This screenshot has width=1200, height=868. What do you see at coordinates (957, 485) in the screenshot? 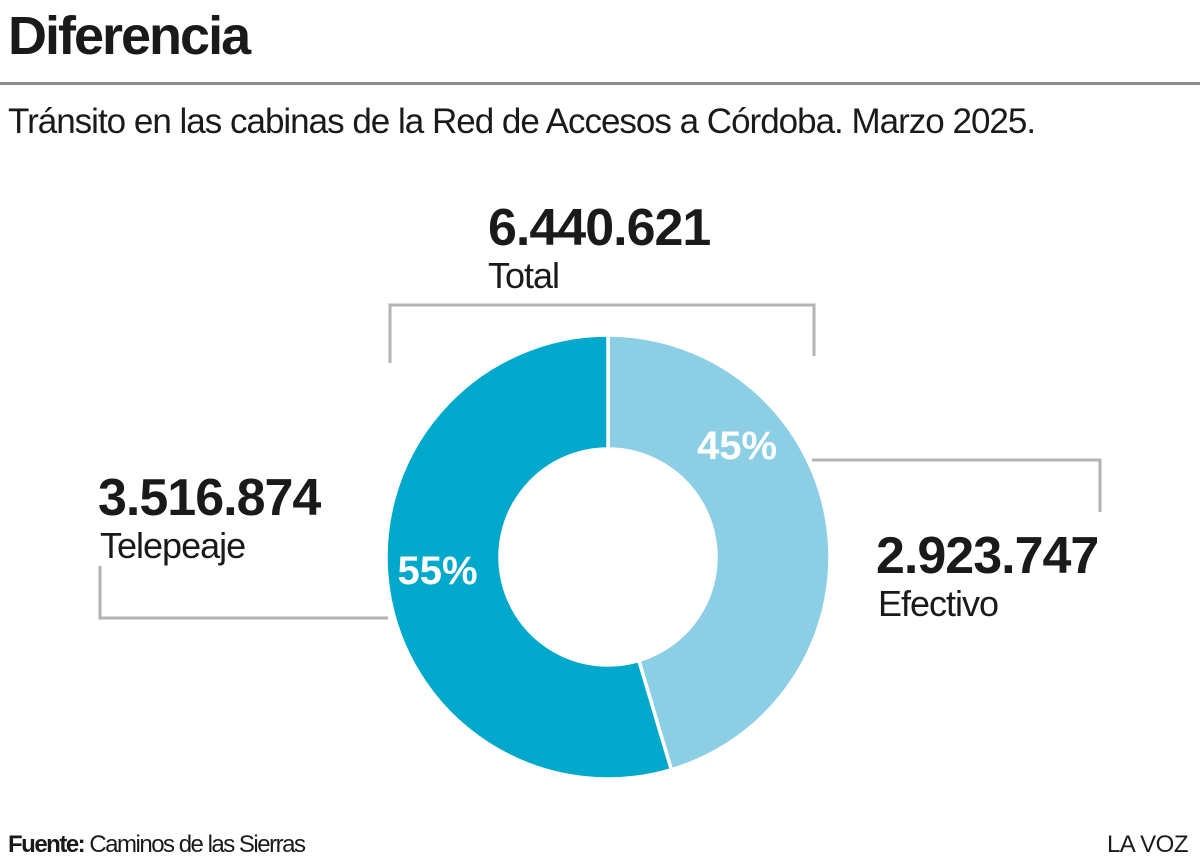
I see `efectivo-leader-line` at bounding box center [957, 485].